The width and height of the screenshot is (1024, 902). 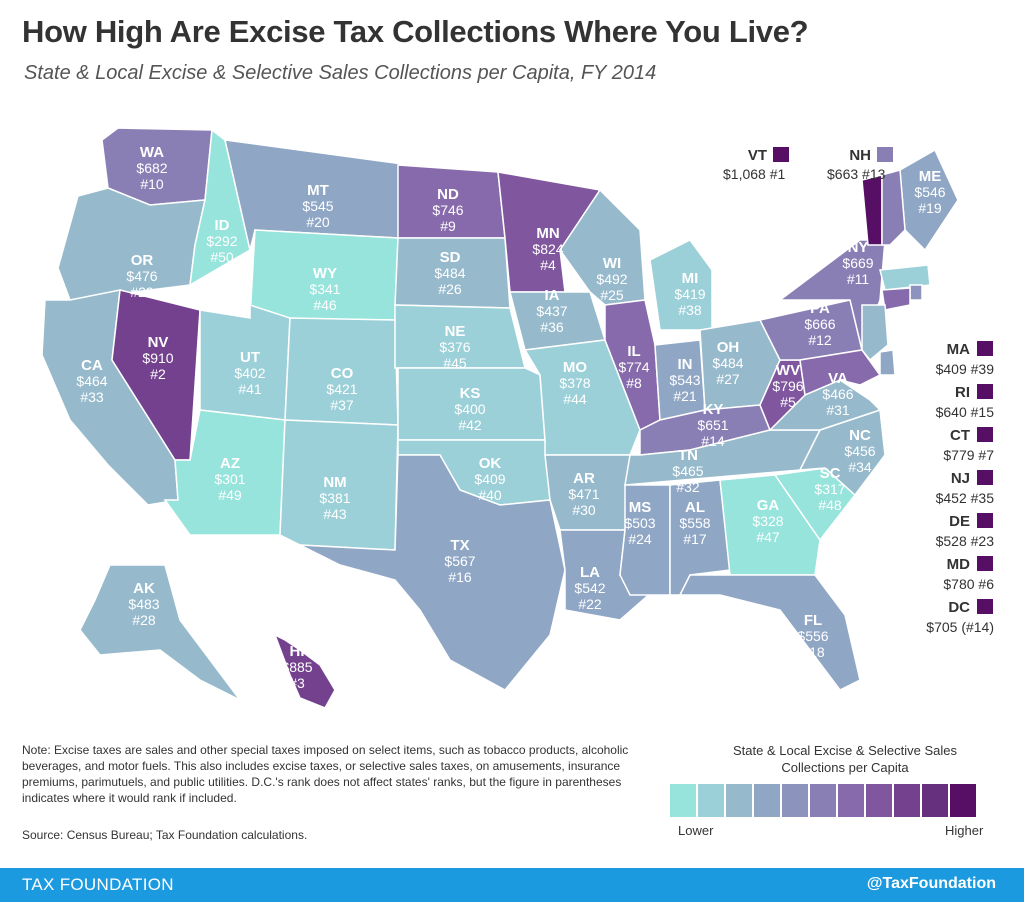 I want to click on state-value: $476, so click(x=141, y=276).